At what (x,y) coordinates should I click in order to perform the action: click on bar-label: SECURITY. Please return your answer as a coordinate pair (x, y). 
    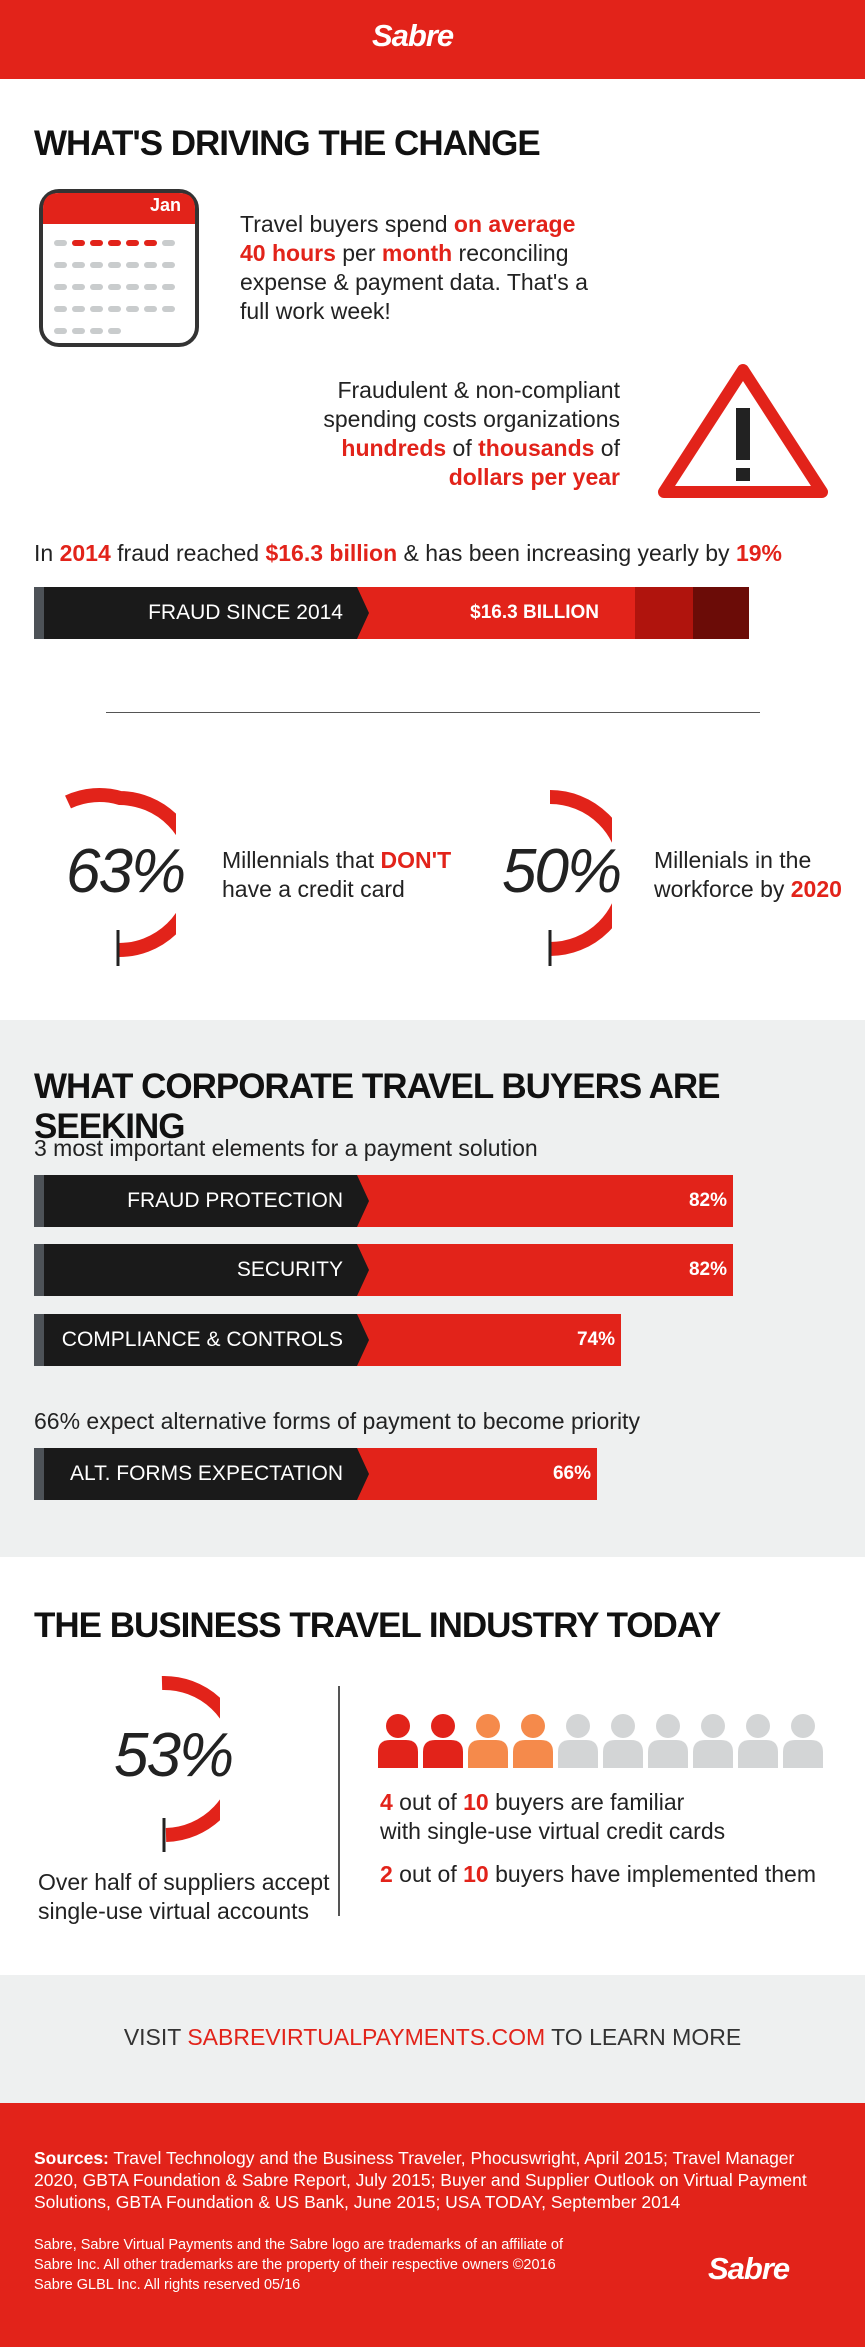
    Looking at the image, I should click on (200, 1270).